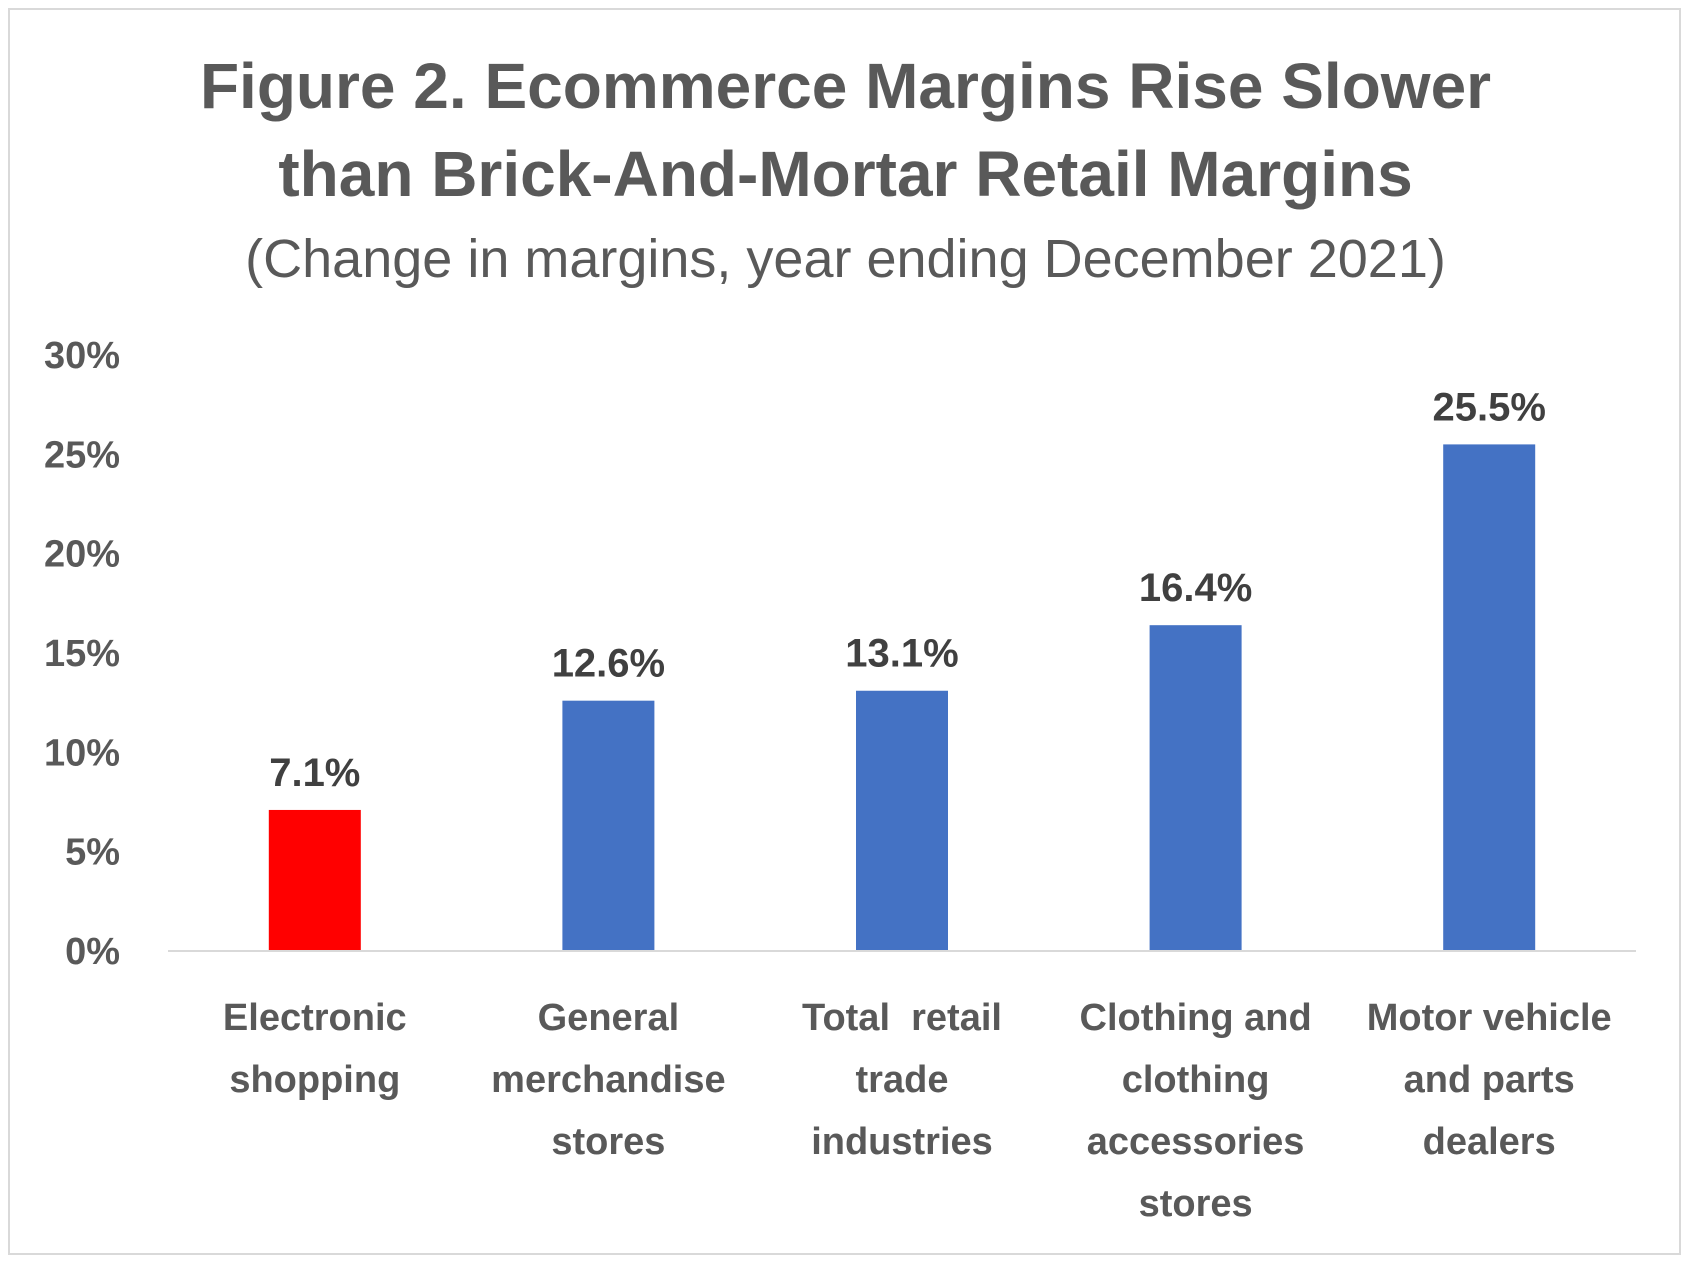 The image size is (1691, 1265). Describe the element at coordinates (902, 1142) in the screenshot. I see `x-category-label: industries` at that location.